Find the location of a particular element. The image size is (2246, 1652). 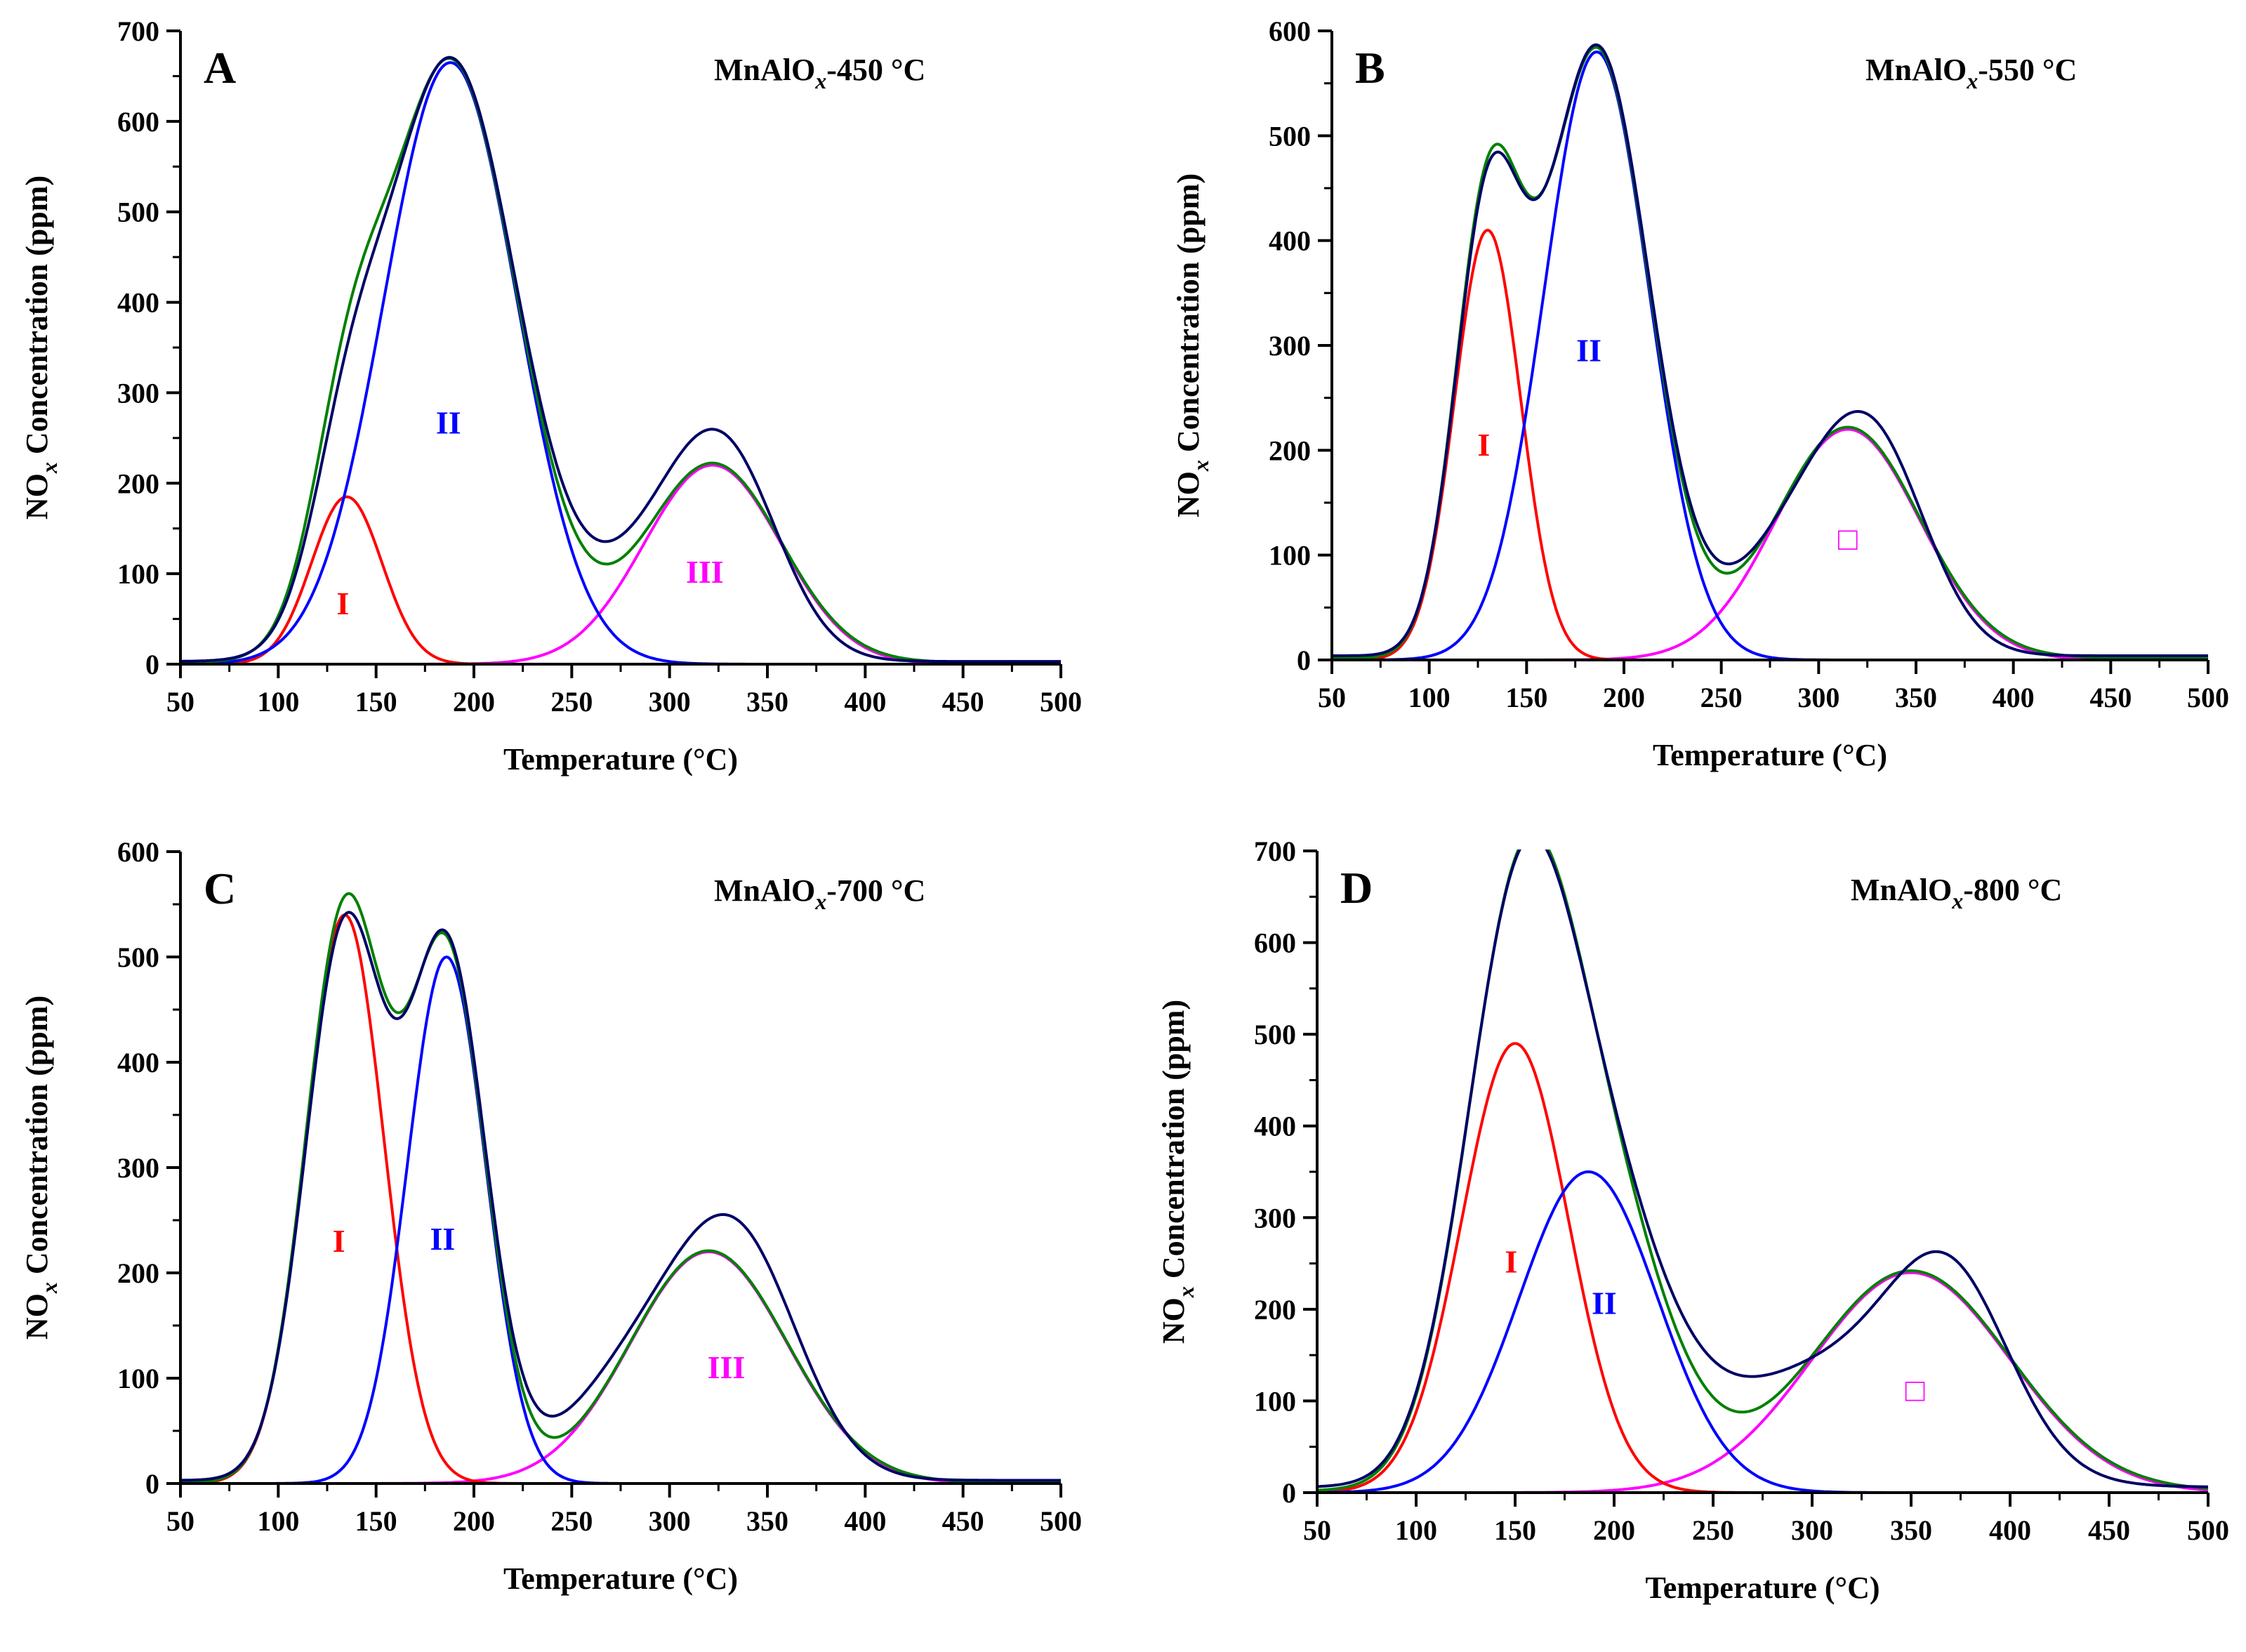

sample-label: MnAlOx-550 °C is located at coordinates (1971, 73).